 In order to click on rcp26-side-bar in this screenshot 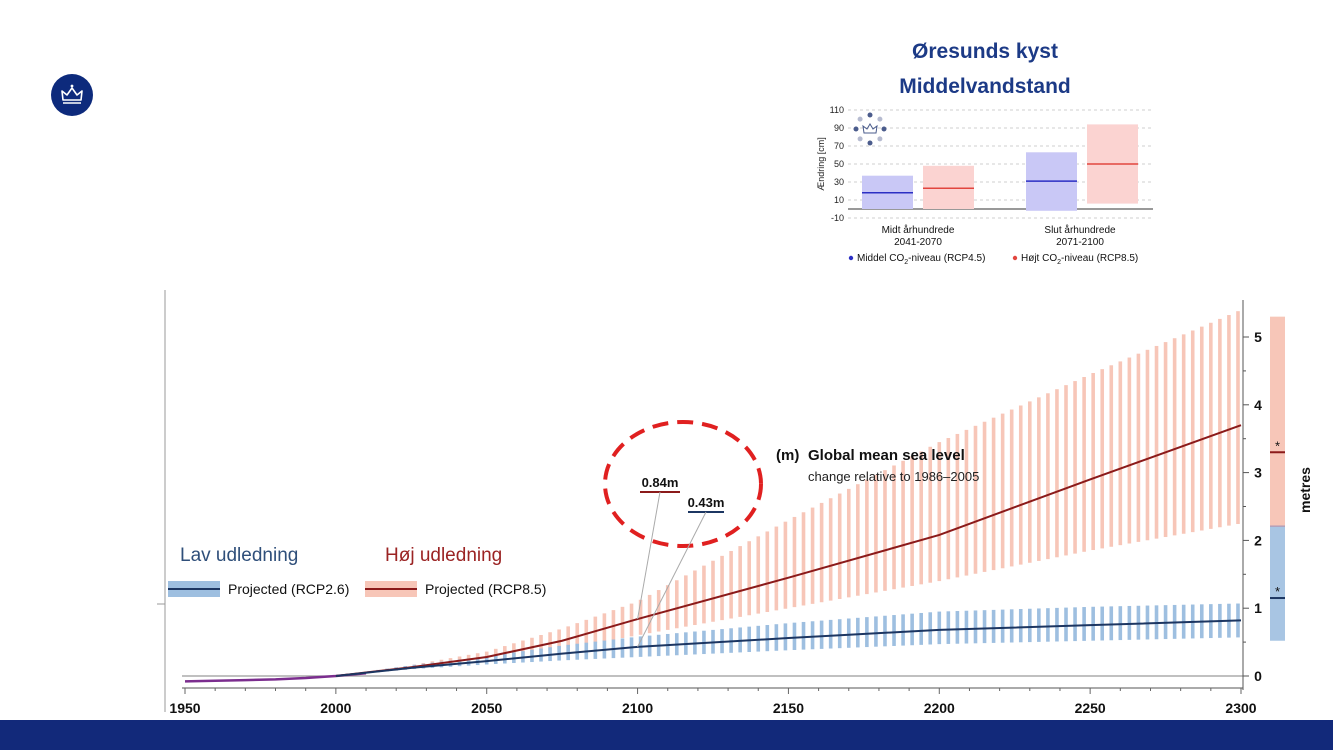, I will do `click(1277, 583)`.